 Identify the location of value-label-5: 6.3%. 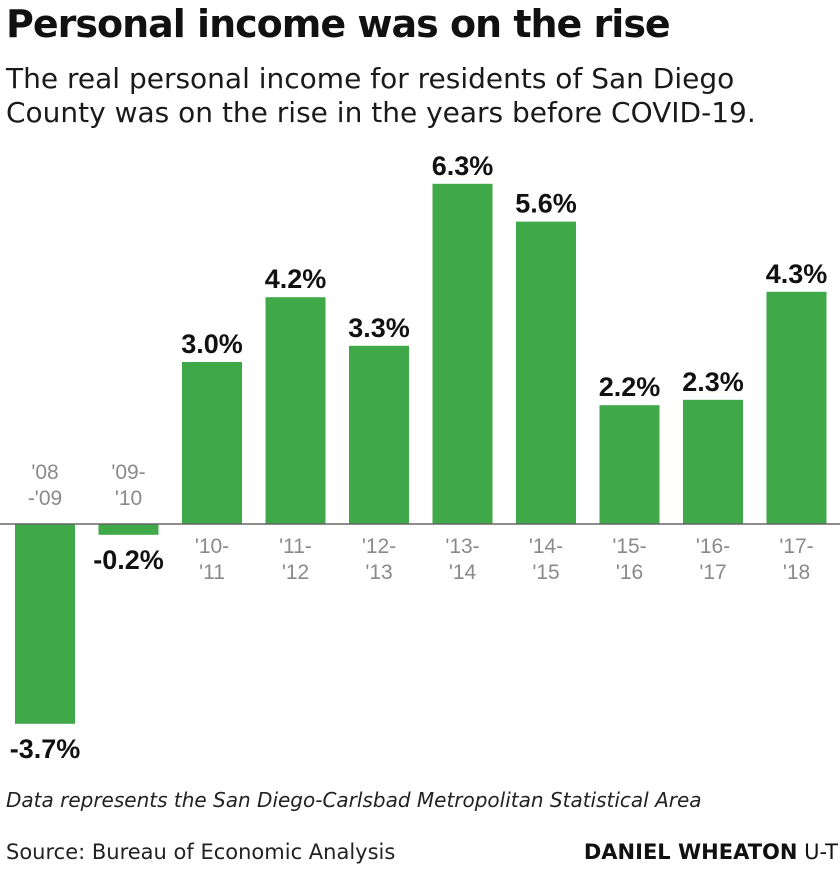
(463, 166).